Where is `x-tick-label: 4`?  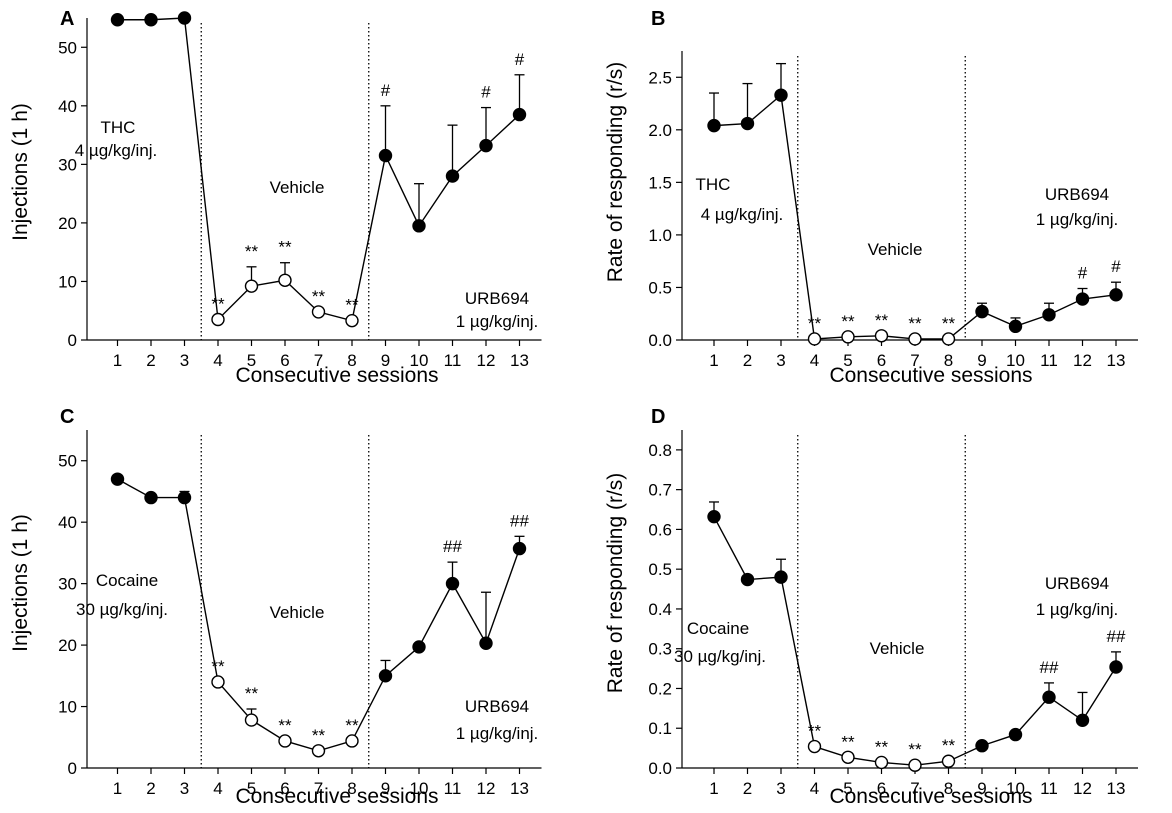 x-tick-label: 4 is located at coordinates (814, 360).